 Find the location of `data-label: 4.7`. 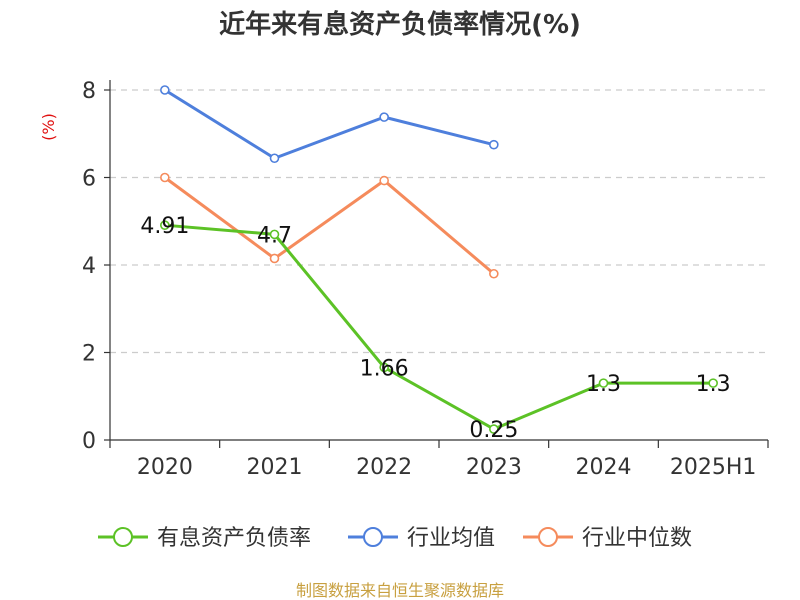

data-label: 4.7 is located at coordinates (274, 235).